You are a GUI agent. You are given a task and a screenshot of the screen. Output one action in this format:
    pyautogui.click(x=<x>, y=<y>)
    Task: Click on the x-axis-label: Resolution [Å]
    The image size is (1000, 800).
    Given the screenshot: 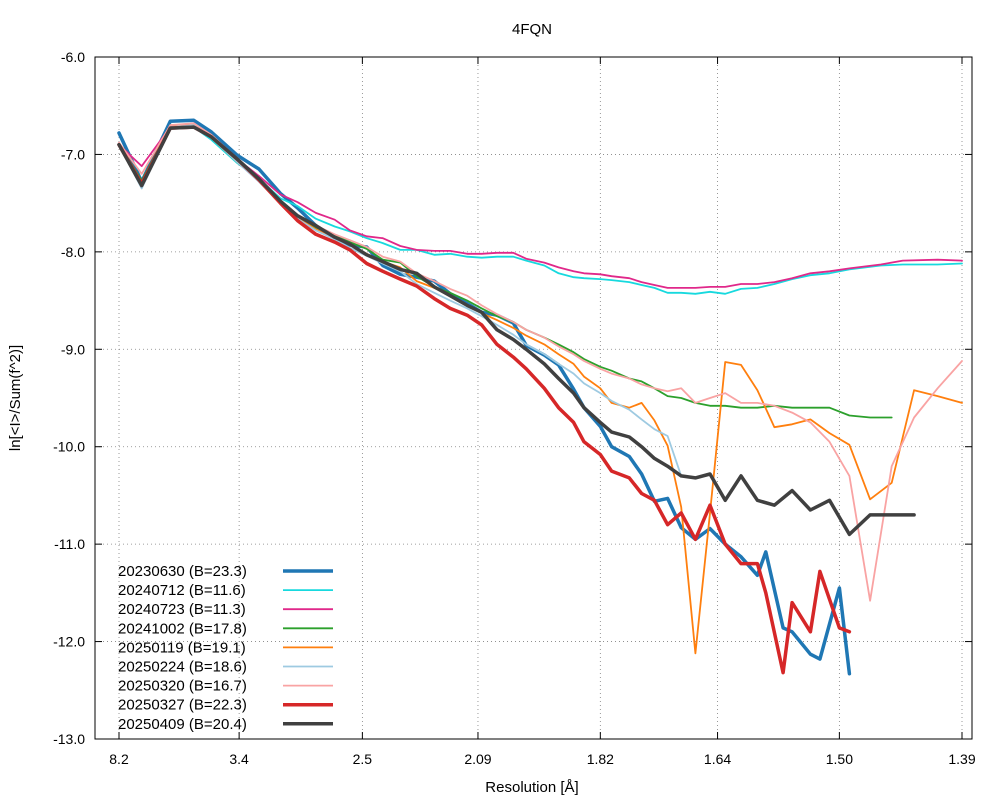 What is the action you would take?
    pyautogui.click(x=531, y=787)
    